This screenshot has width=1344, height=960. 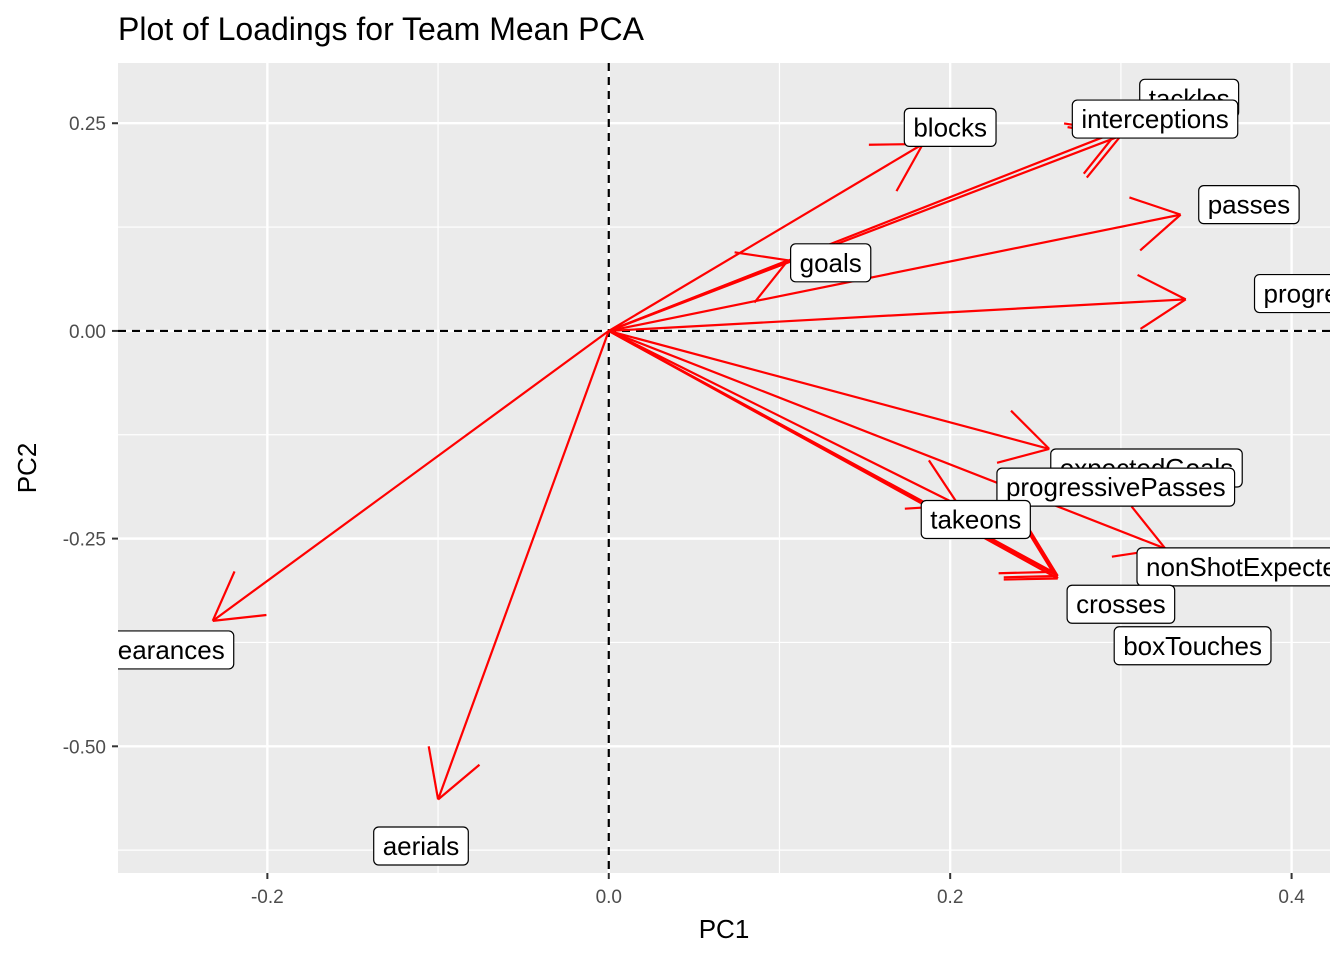 I want to click on label-text: blocks, so click(x=950, y=127).